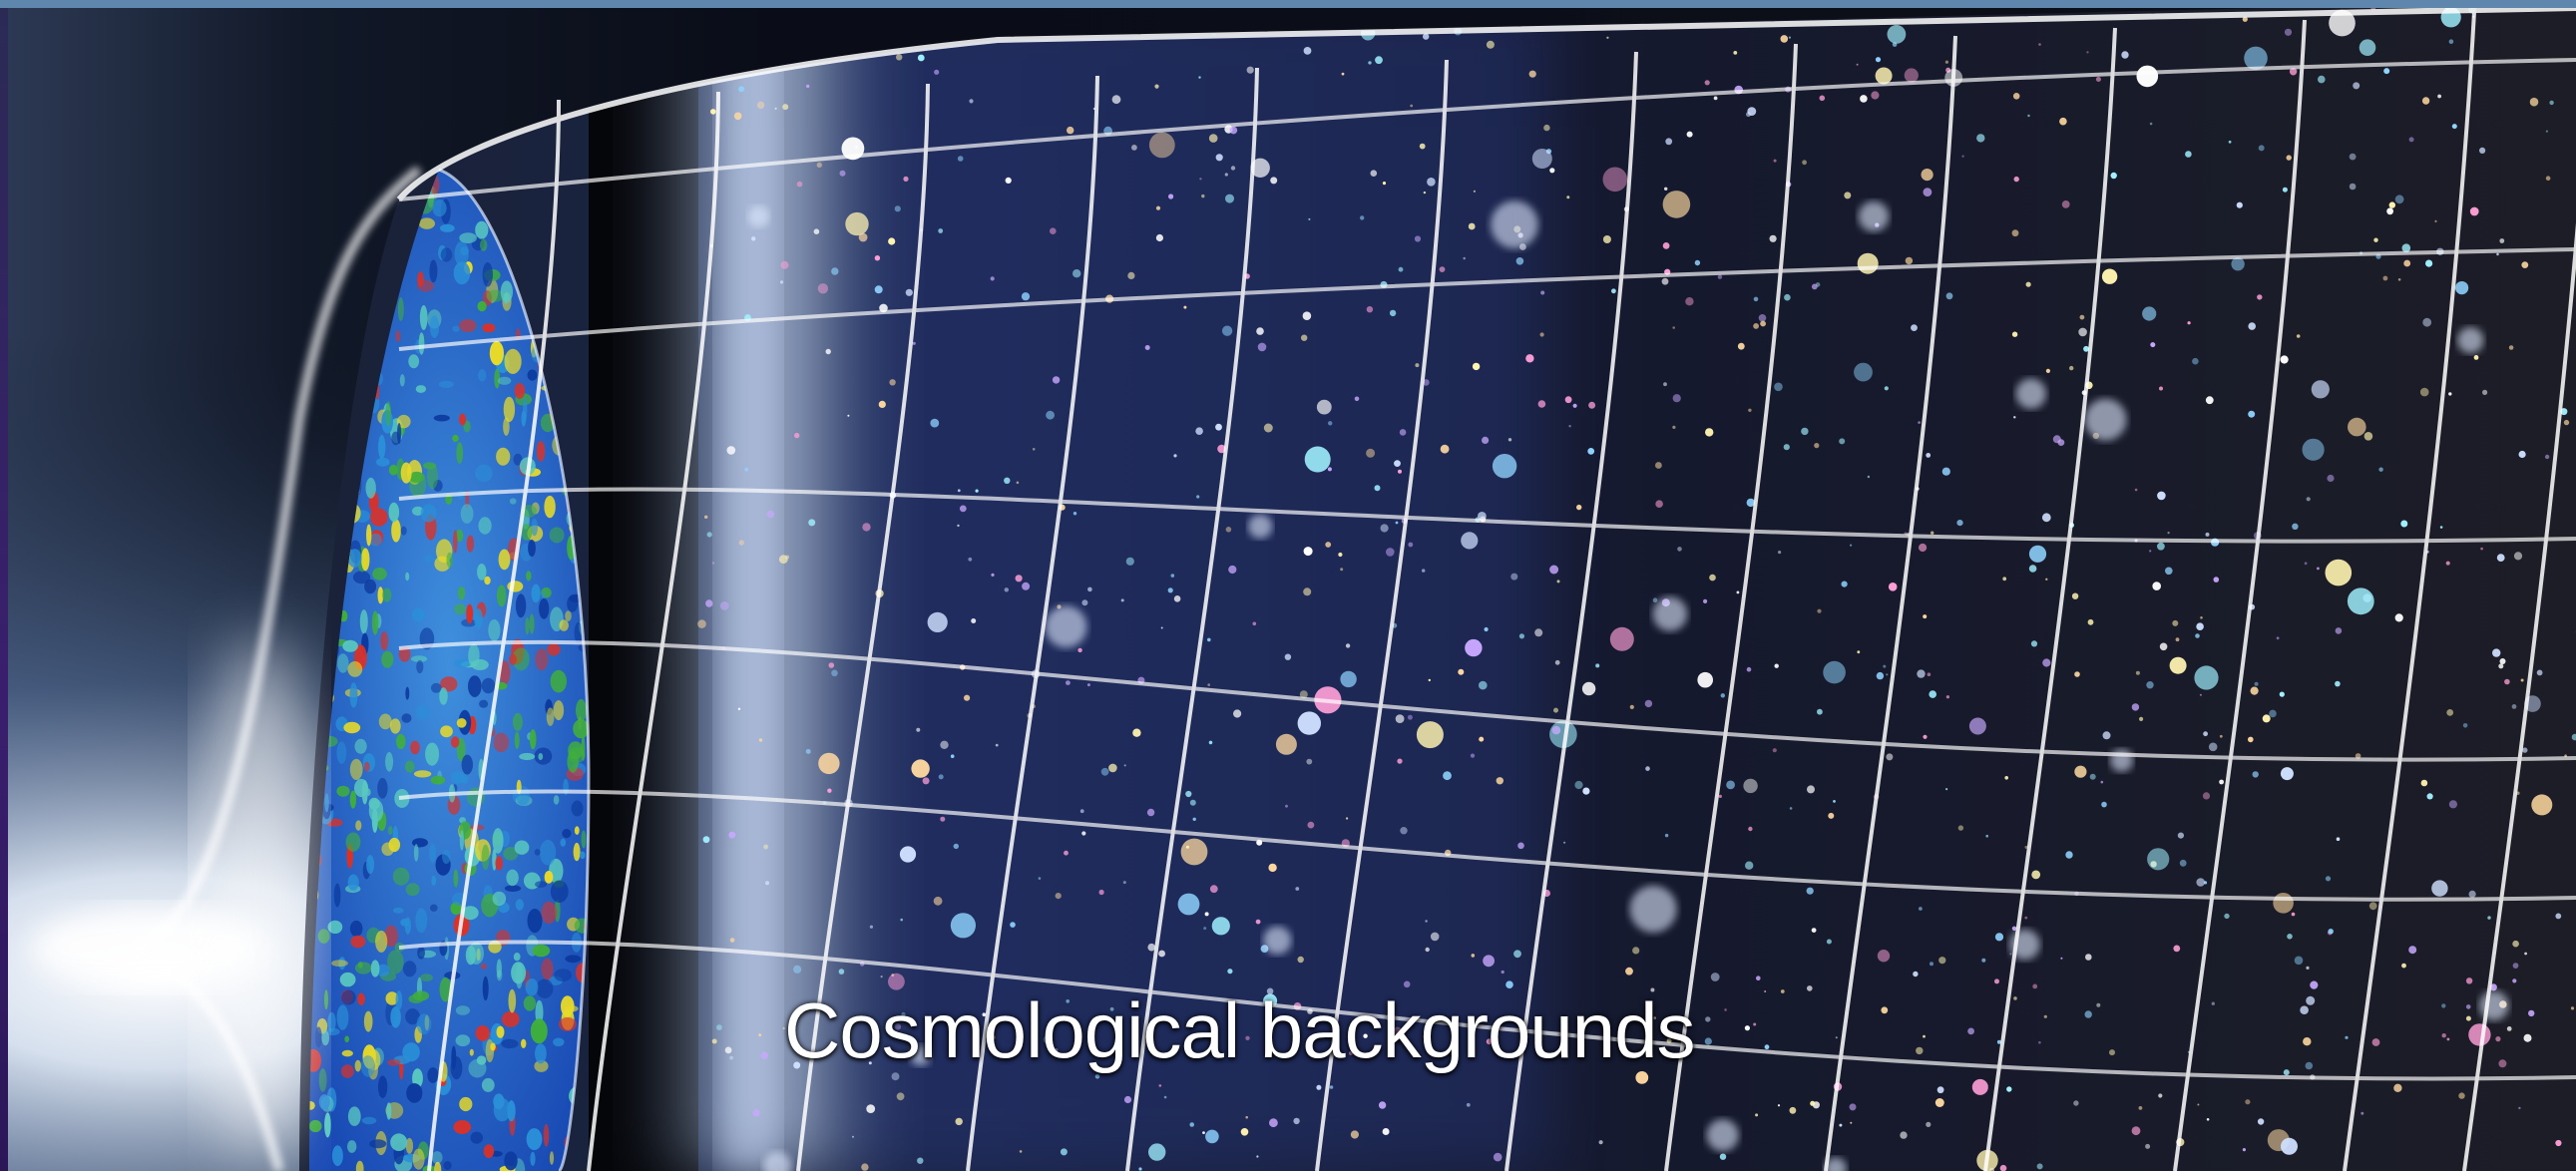 This screenshot has width=2576, height=1171. I want to click on slide-top-bar, so click(1288, 4).